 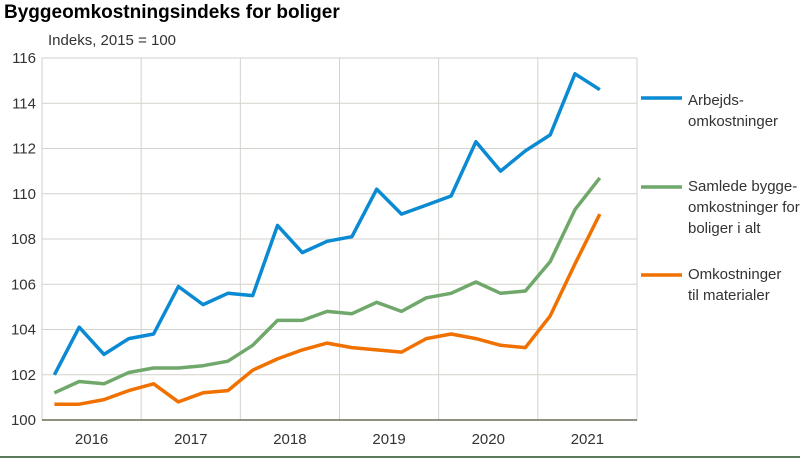 What do you see at coordinates (112, 40) in the screenshot?
I see `y-axis-label: Indeks, 2015 = 100` at bounding box center [112, 40].